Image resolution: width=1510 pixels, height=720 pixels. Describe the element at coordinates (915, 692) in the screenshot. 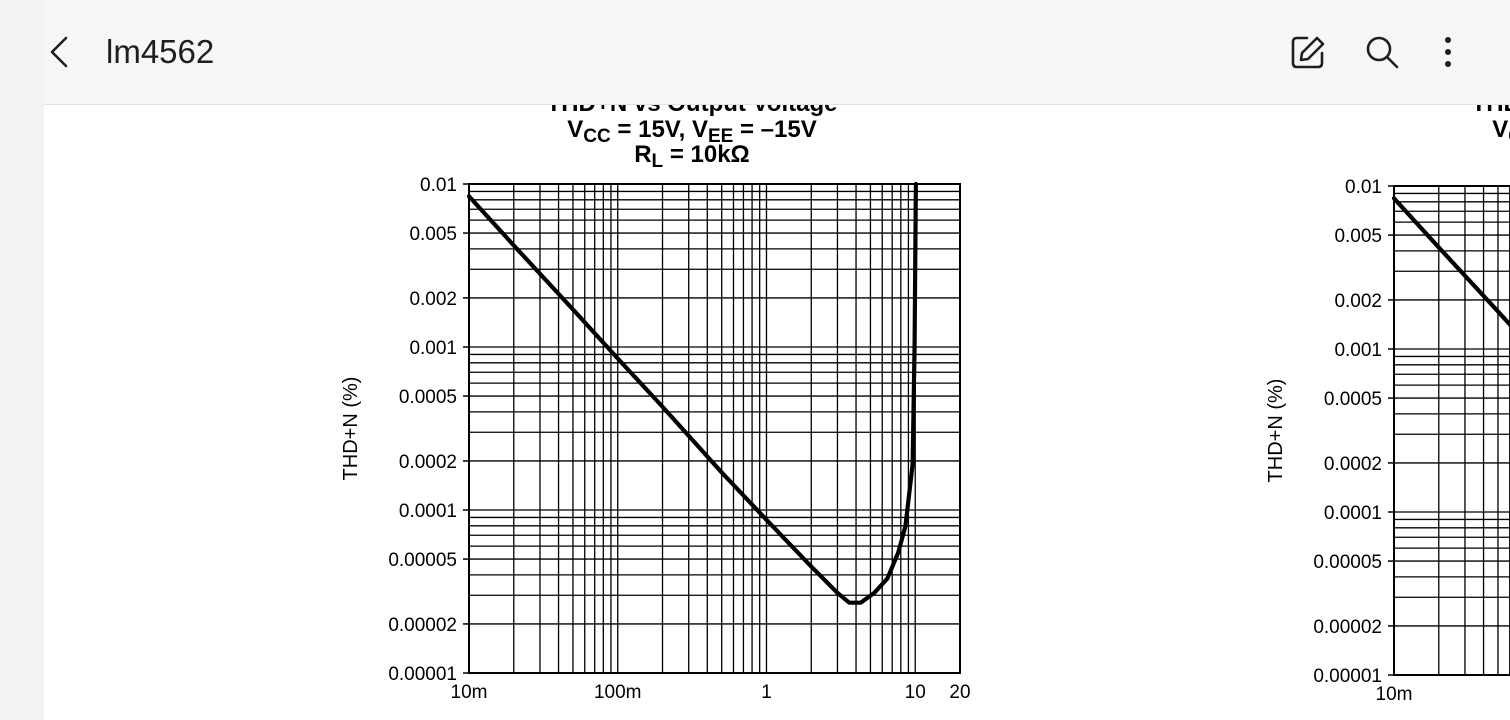

I see `x-tick-label: 10` at that location.